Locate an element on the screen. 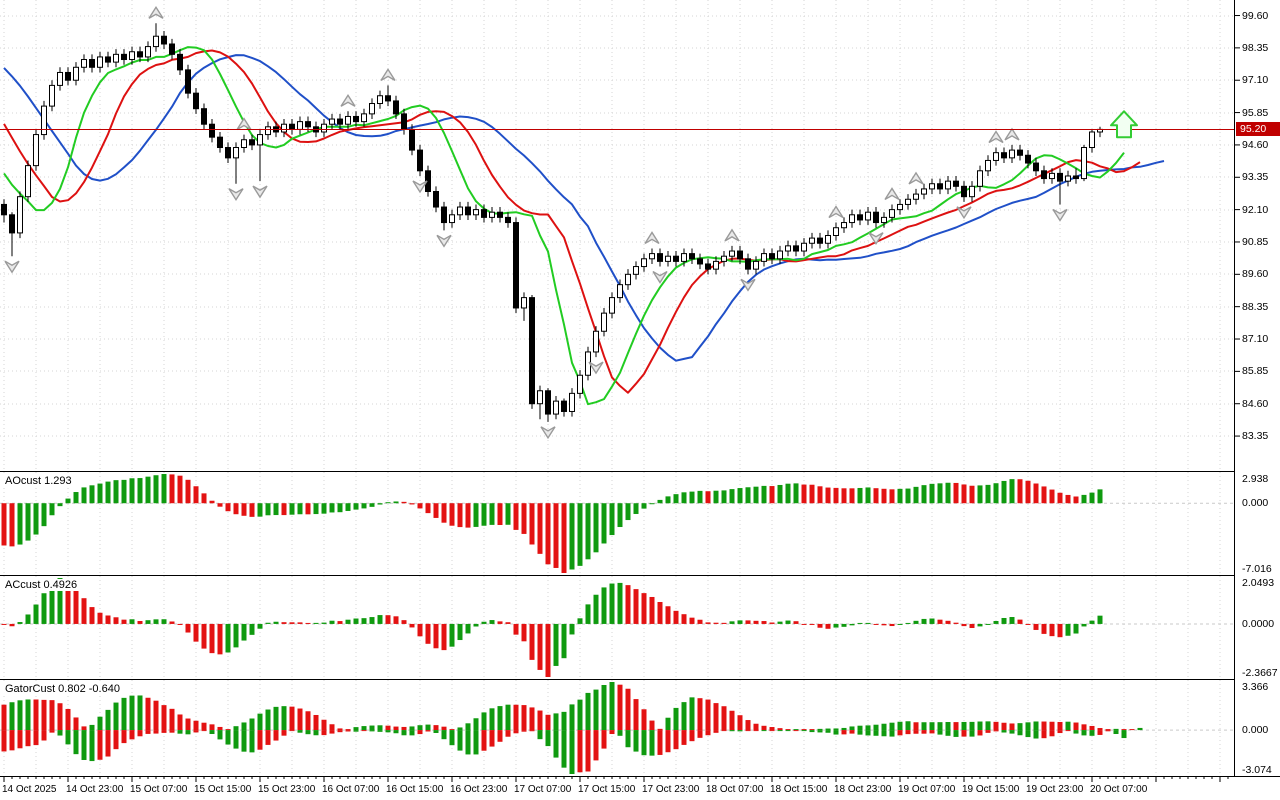 The height and width of the screenshot is (800, 1280). price-axis-label: 98.35 is located at coordinates (1255, 47).